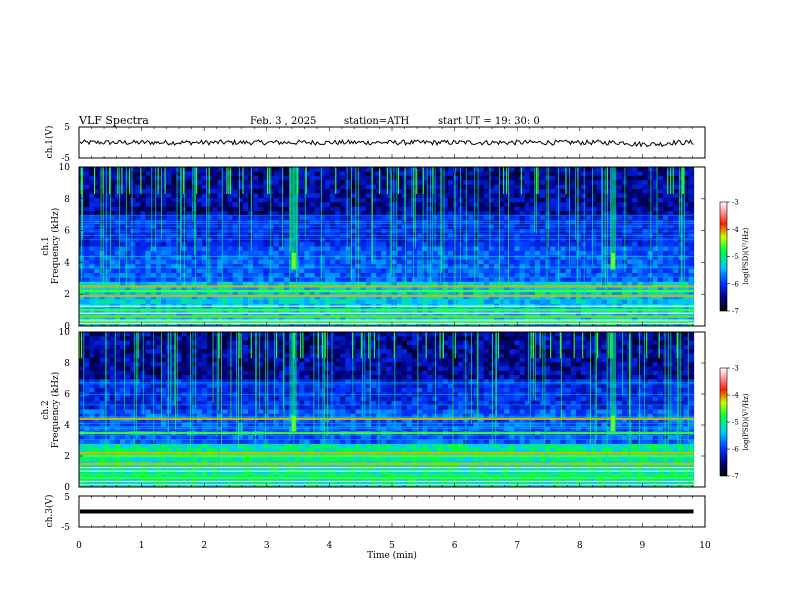 This screenshot has height=612, width=792. I want to click on ch1-ytick-top: 5, so click(67, 128).